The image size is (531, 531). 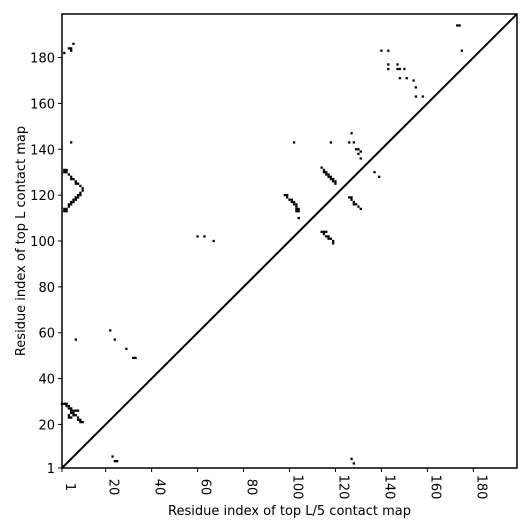 I want to click on x-tick-label: 140, so click(x=388, y=487).